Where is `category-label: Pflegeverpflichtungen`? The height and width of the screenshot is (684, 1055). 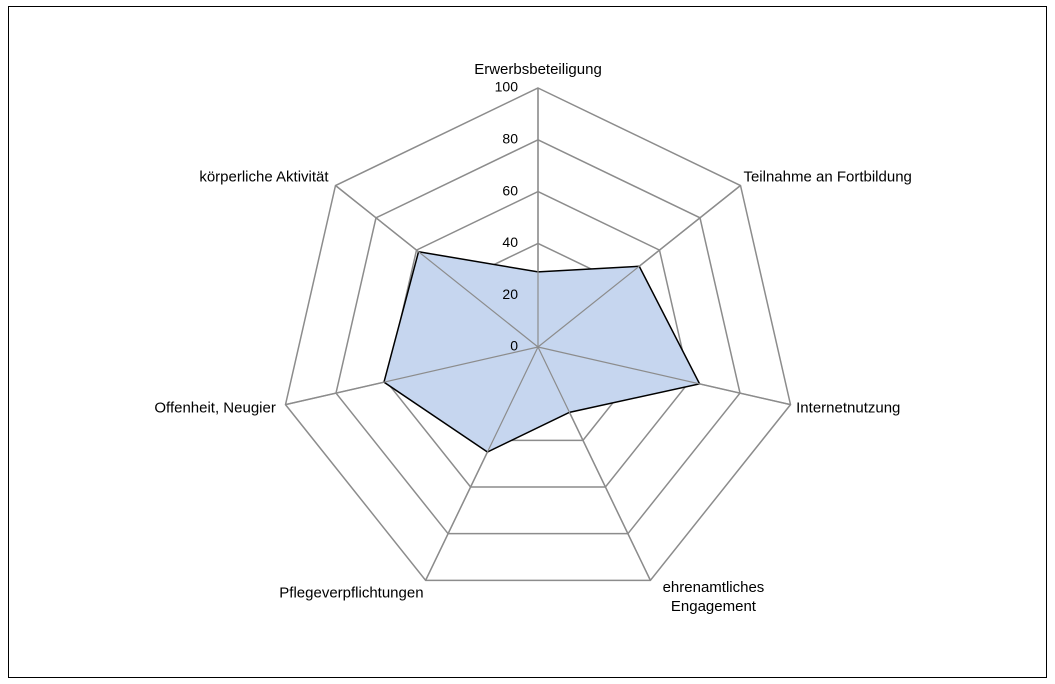 category-label: Pflegeverpflichtungen is located at coordinates (351, 593).